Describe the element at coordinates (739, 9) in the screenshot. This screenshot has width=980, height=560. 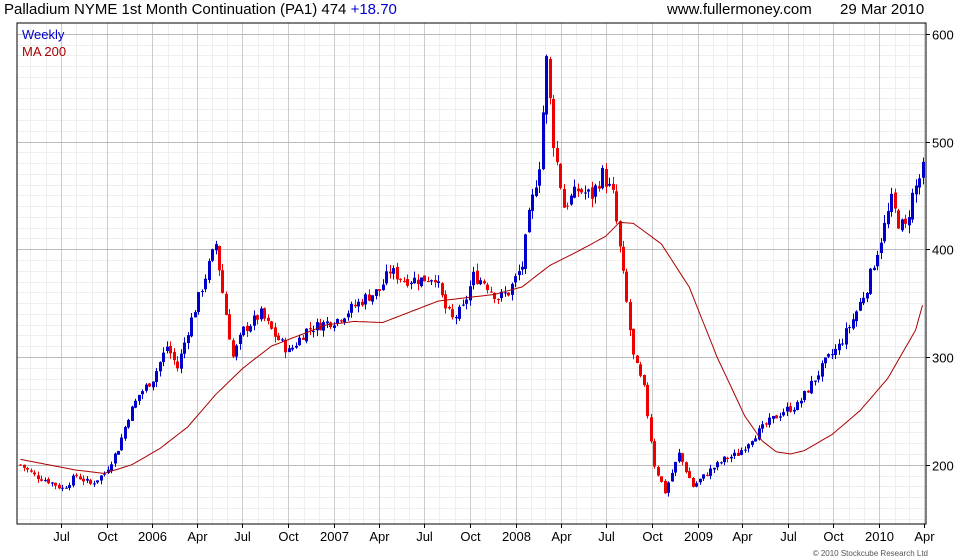
I see `site-link: www.fullermoney.com` at that location.